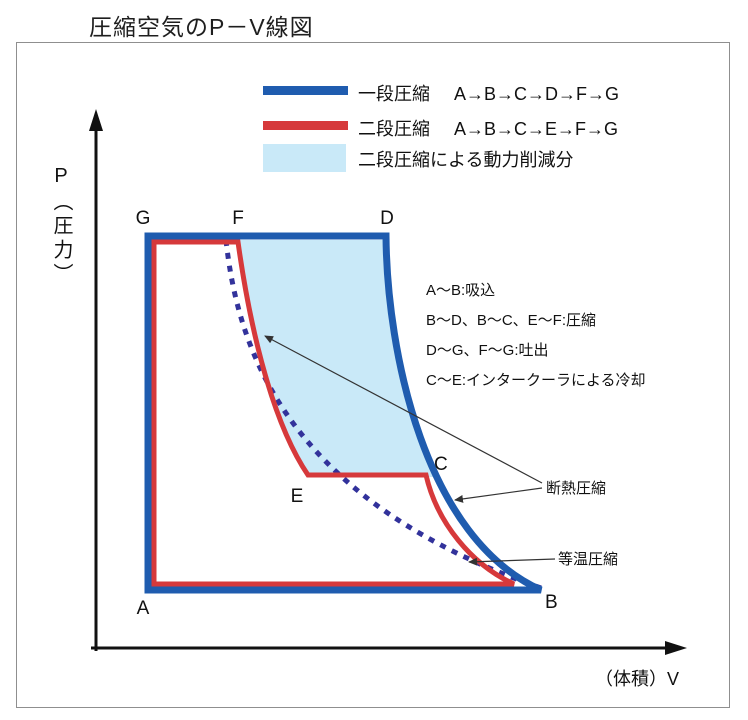 The width and height of the screenshot is (748, 720). I want to click on y-axis-arrowhead-icon, so click(96, 120).